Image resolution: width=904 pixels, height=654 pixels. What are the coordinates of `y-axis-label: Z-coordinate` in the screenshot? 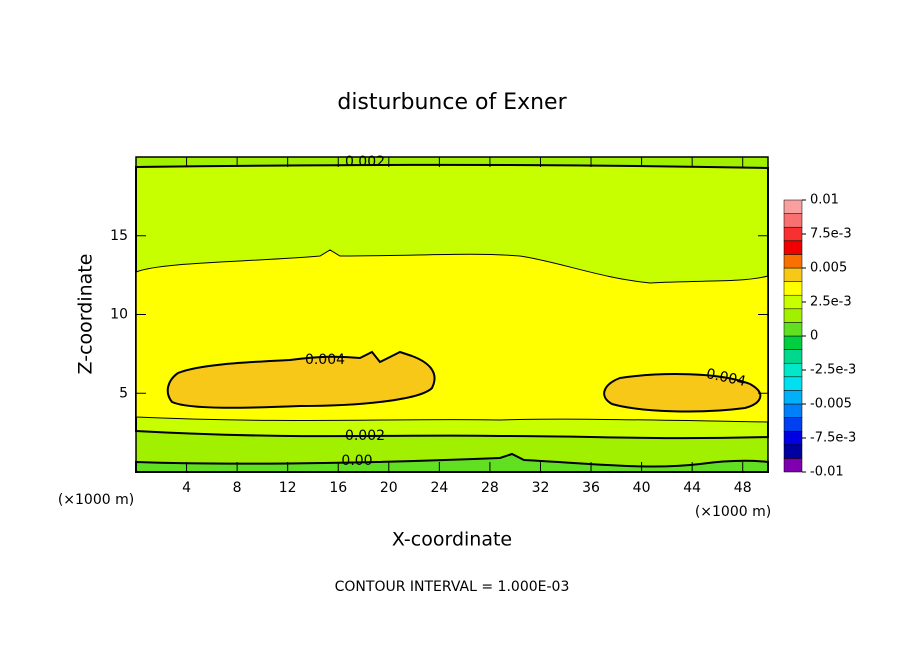 It's located at (86, 314).